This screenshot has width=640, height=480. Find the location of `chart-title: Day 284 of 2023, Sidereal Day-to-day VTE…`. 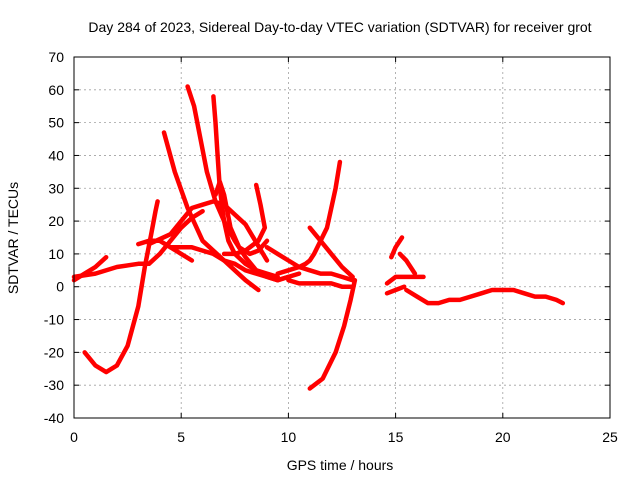

chart-title: Day 284 of 2023, Sidereal Day-to-day VTE… is located at coordinates (339, 27).